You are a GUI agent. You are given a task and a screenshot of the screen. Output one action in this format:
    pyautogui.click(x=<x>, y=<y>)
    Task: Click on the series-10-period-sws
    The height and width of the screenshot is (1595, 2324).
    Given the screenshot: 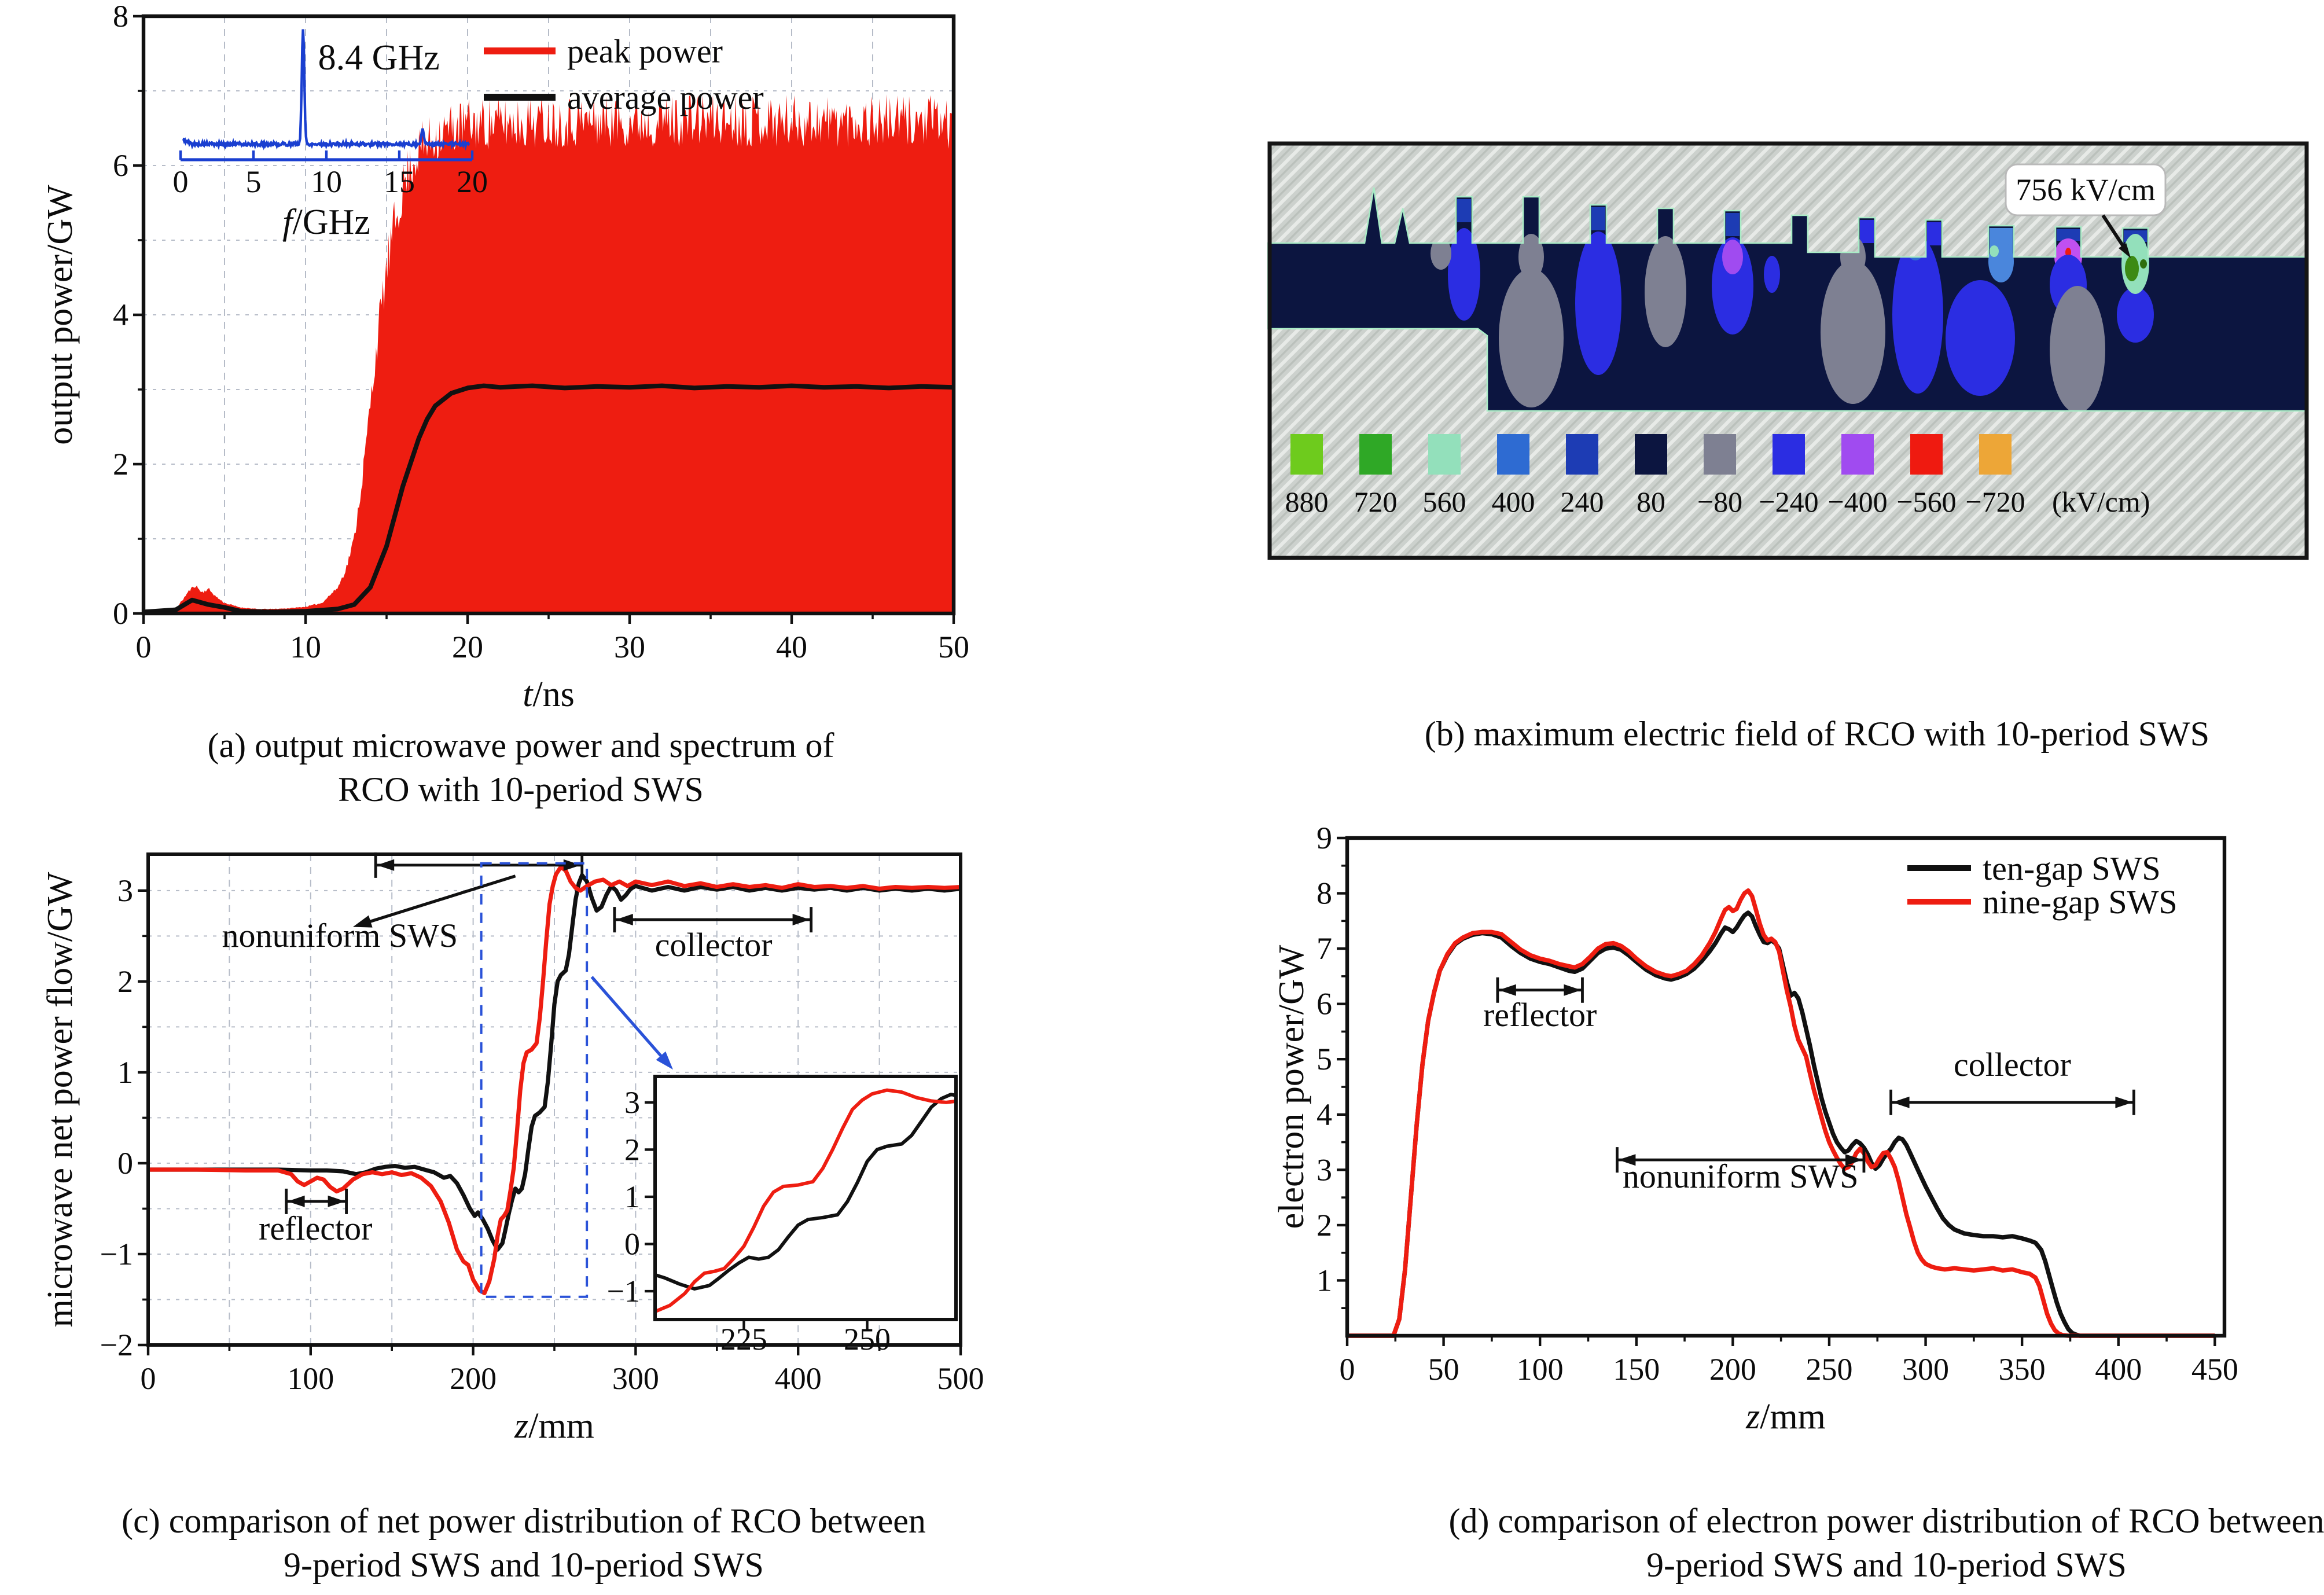 What is the action you would take?
    pyautogui.click(x=806, y=1192)
    